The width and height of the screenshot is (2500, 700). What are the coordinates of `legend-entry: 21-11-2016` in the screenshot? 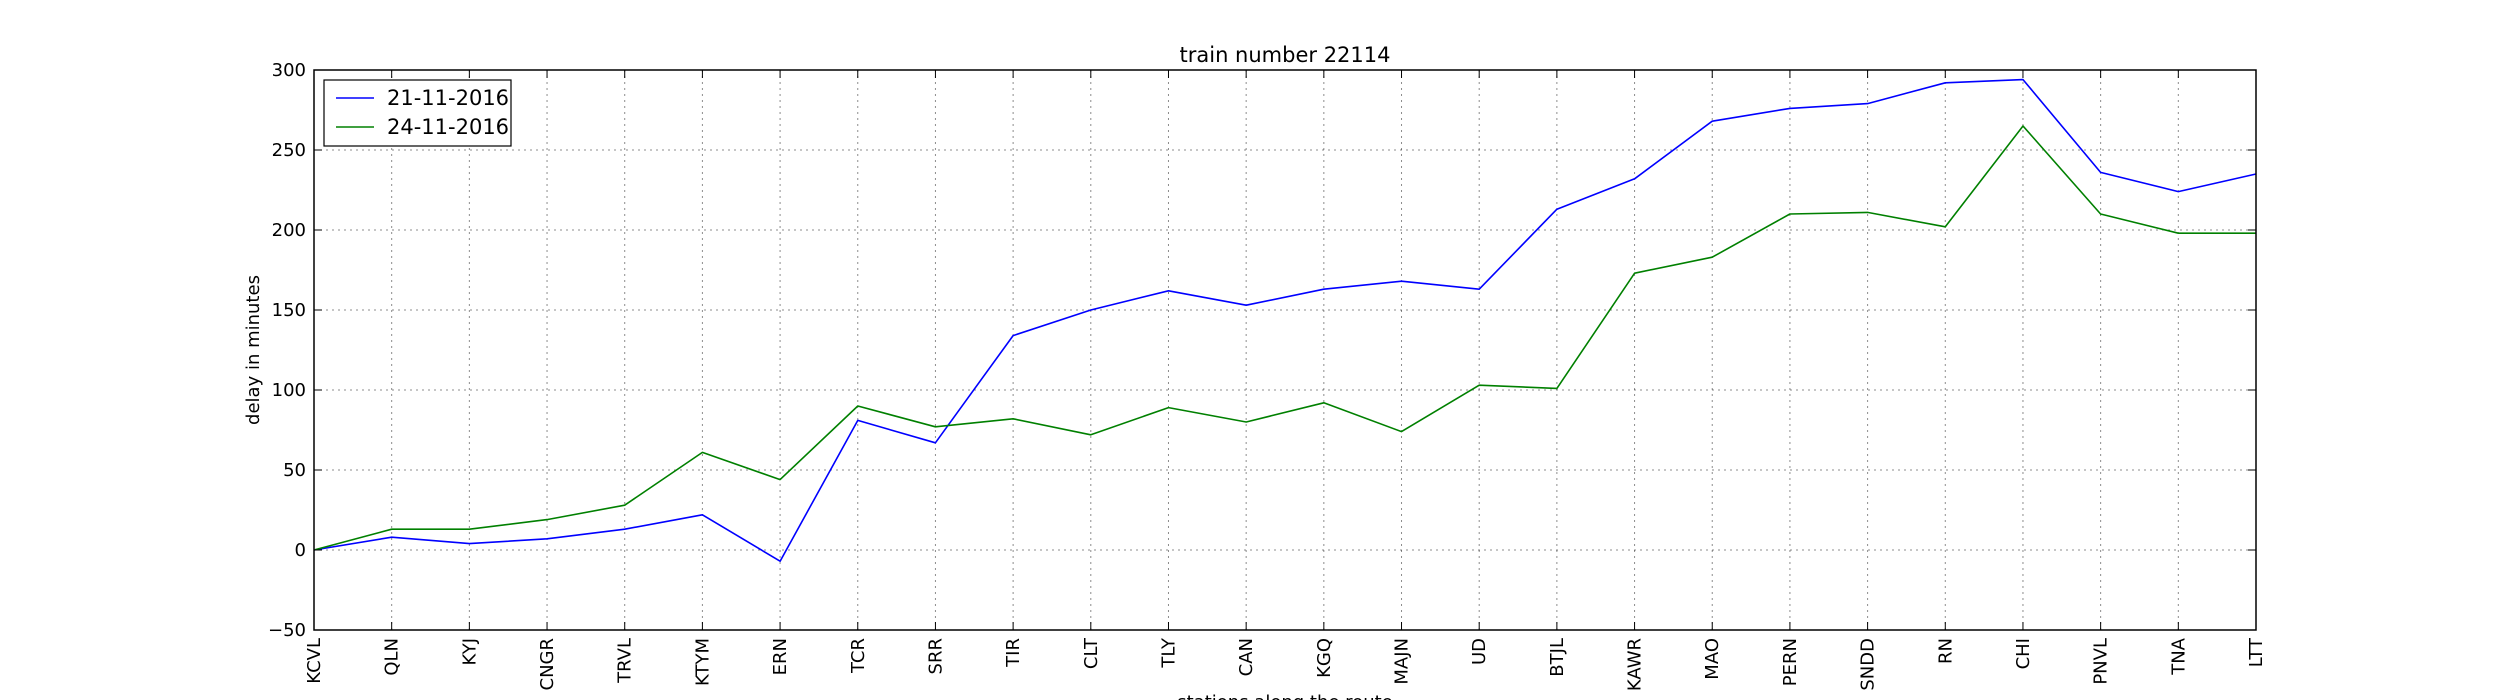 It's located at (448, 98).